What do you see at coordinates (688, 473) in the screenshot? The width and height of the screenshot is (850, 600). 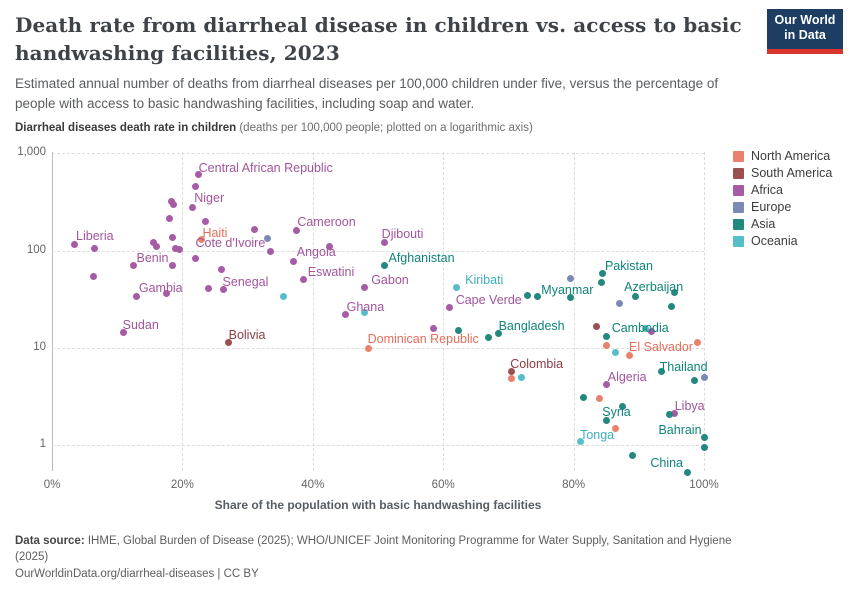 I see `data-point-china` at bounding box center [688, 473].